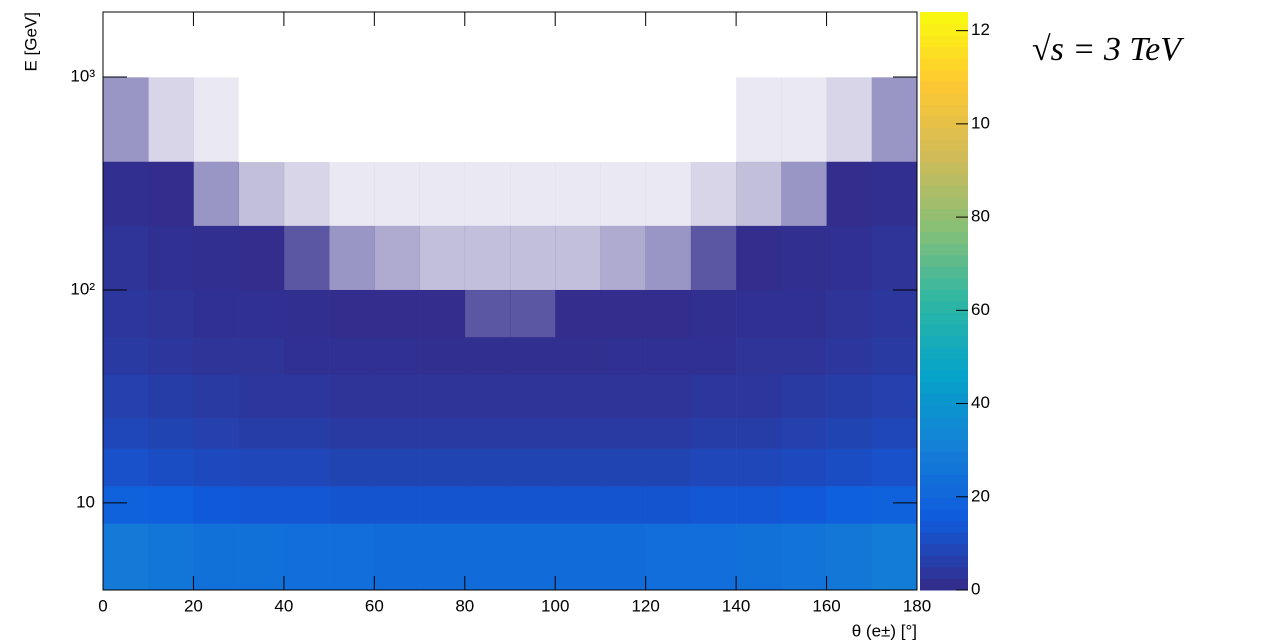 The width and height of the screenshot is (1283, 642). What do you see at coordinates (980, 122) in the screenshot?
I see `z-tick-label: 10` at bounding box center [980, 122].